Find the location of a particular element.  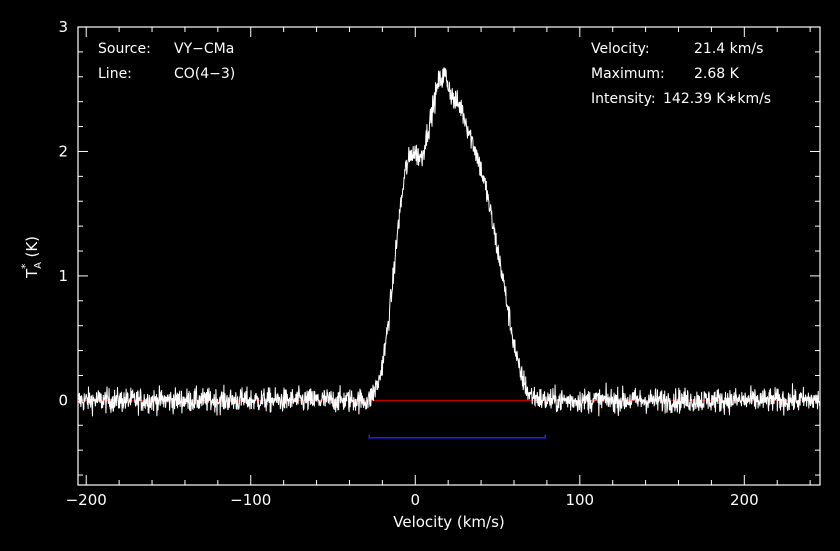

integration-window is located at coordinates (457, 436).